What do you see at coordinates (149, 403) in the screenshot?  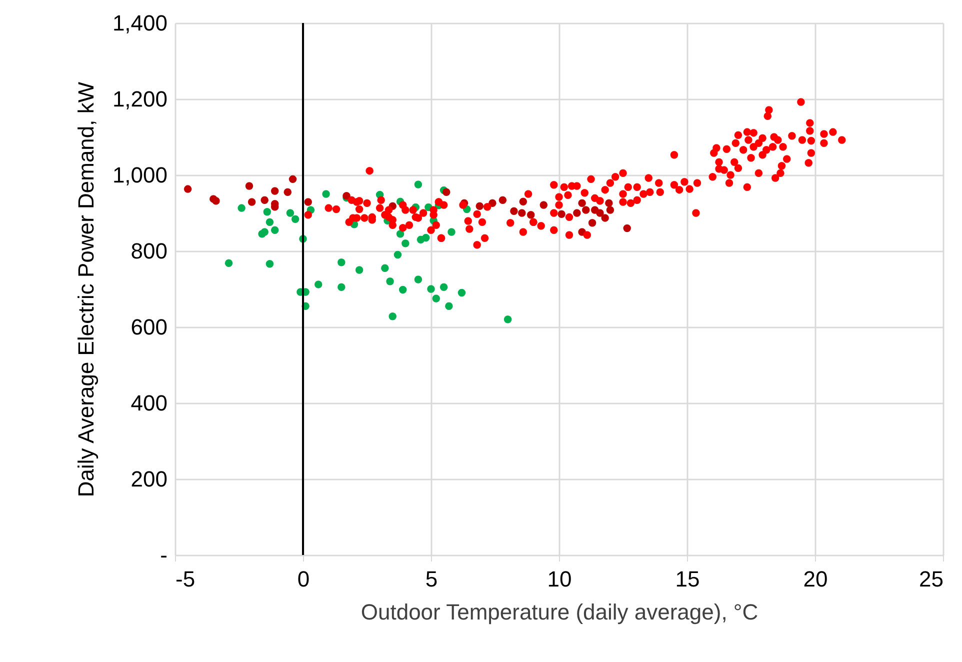 I see `y-tick-label: 400` at bounding box center [149, 403].